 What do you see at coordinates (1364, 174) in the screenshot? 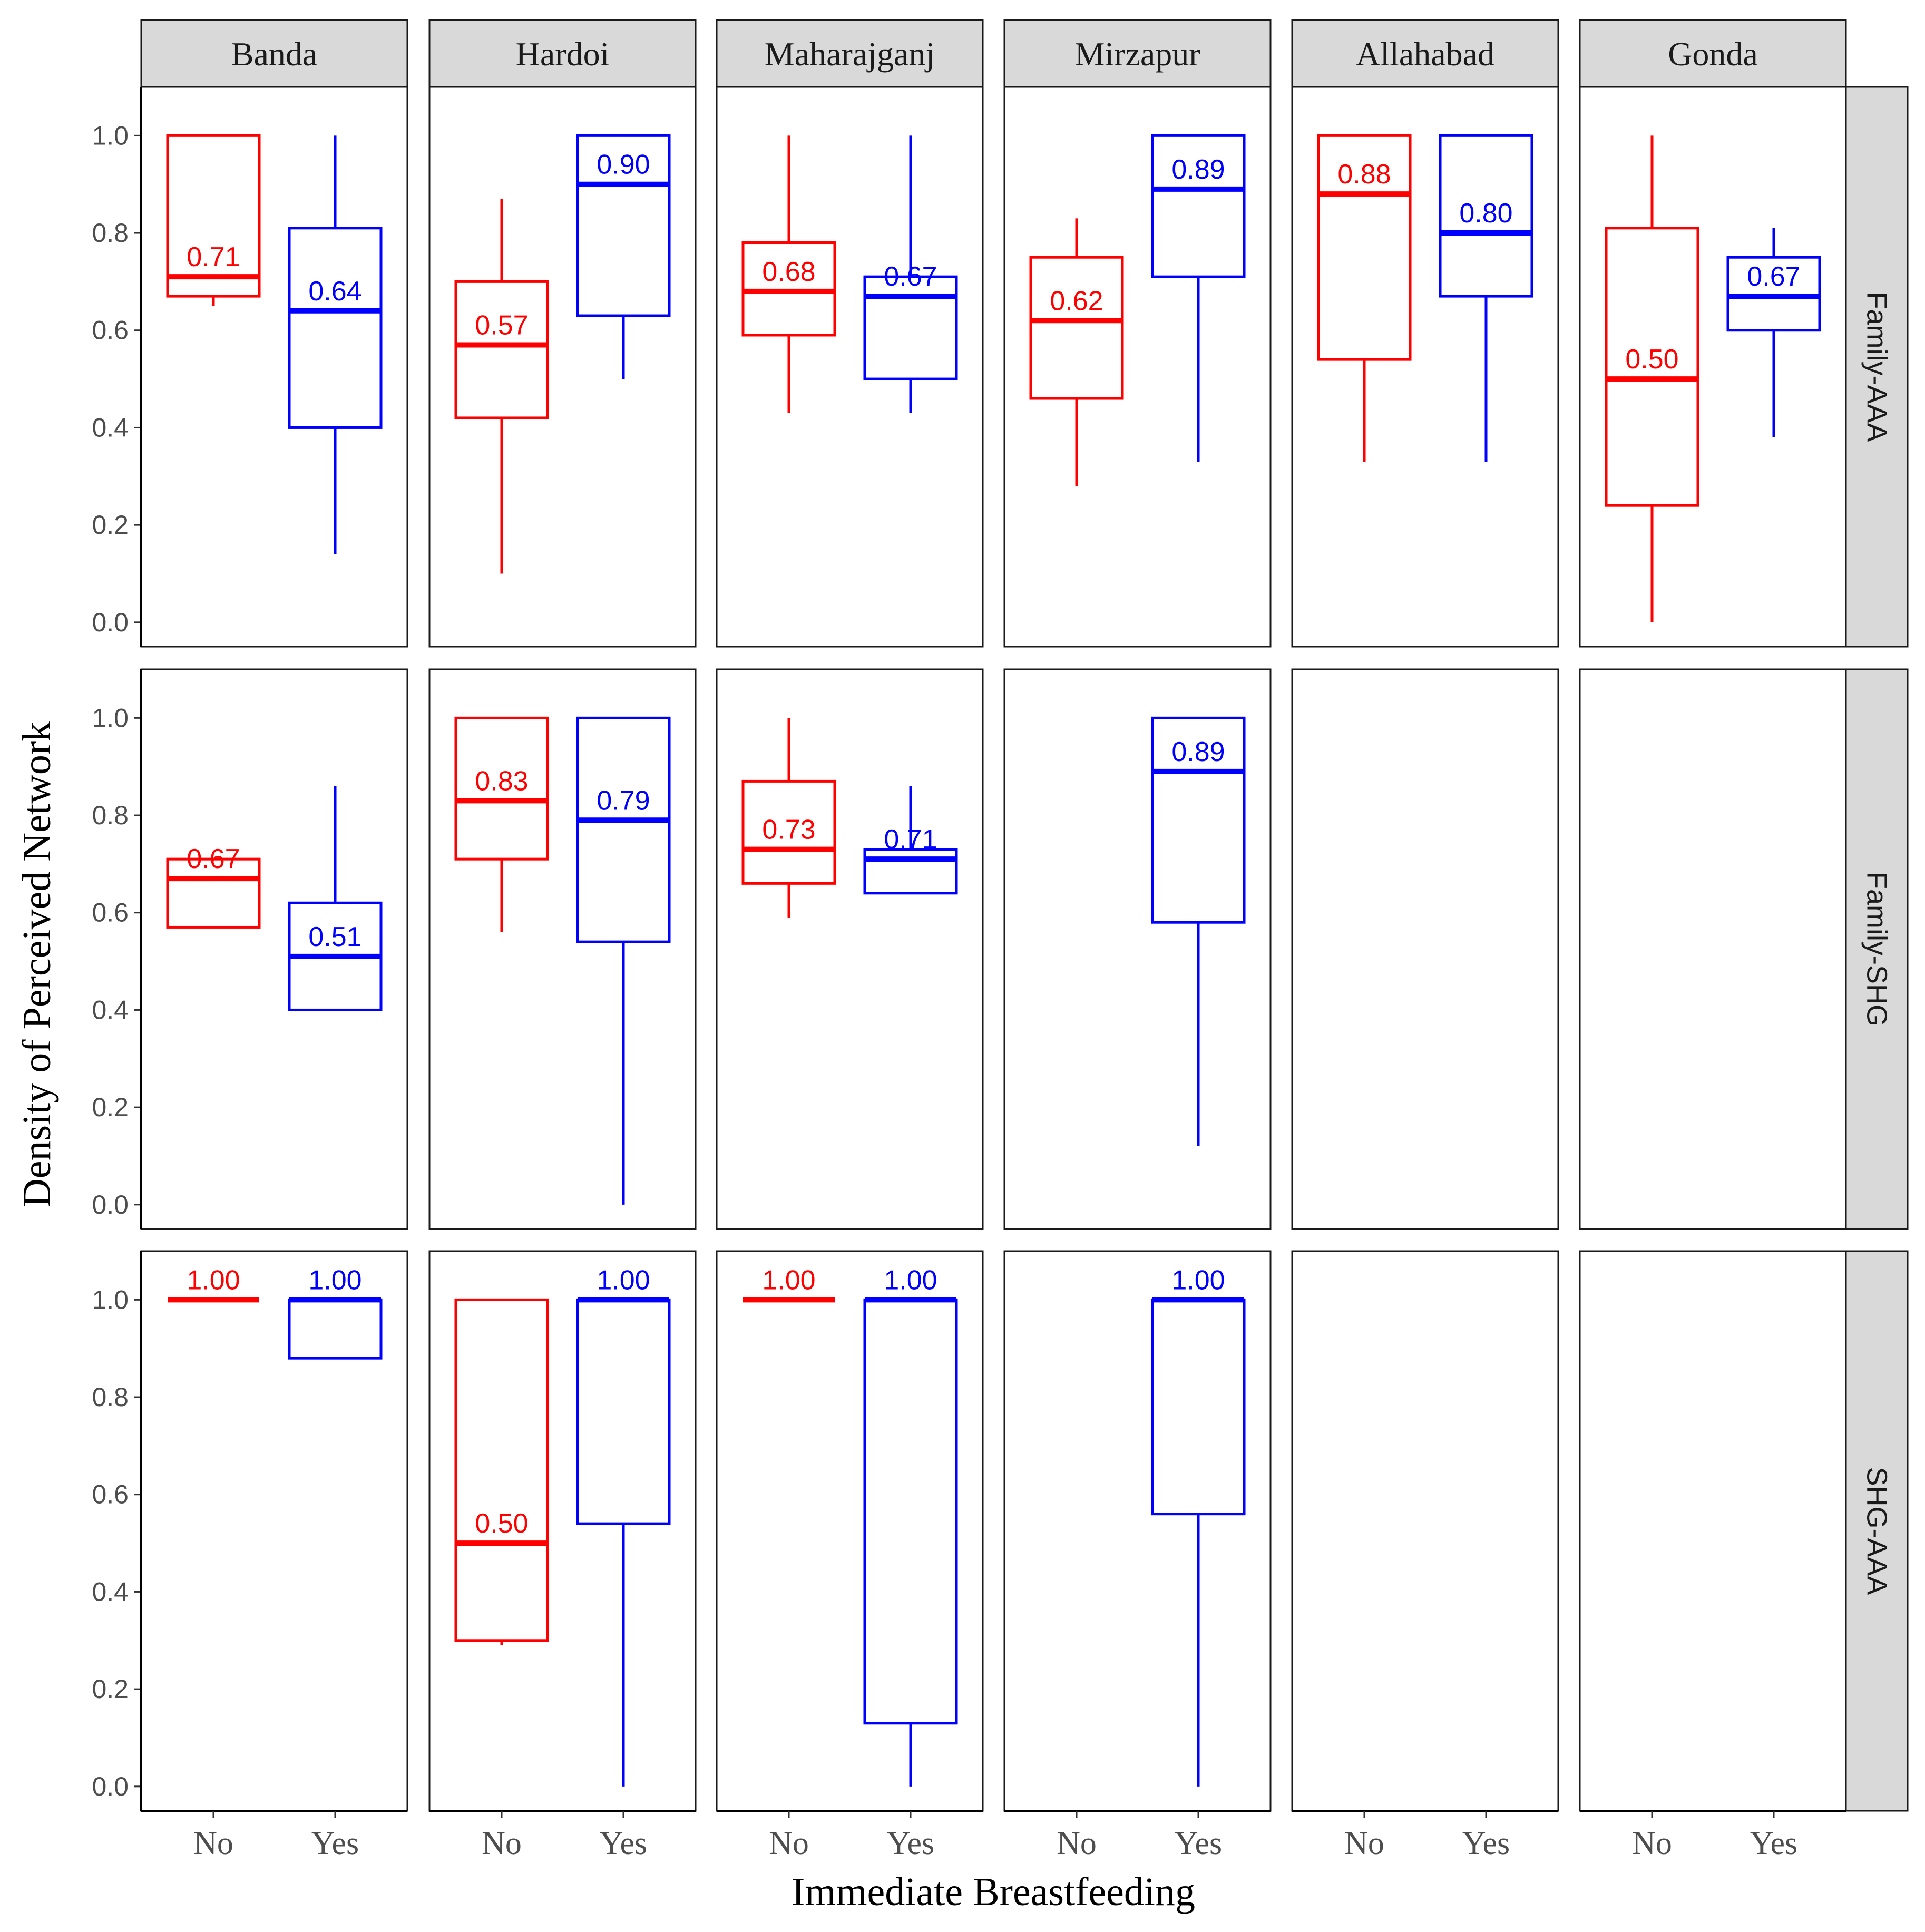
I see `median-label: 0.88` at bounding box center [1364, 174].